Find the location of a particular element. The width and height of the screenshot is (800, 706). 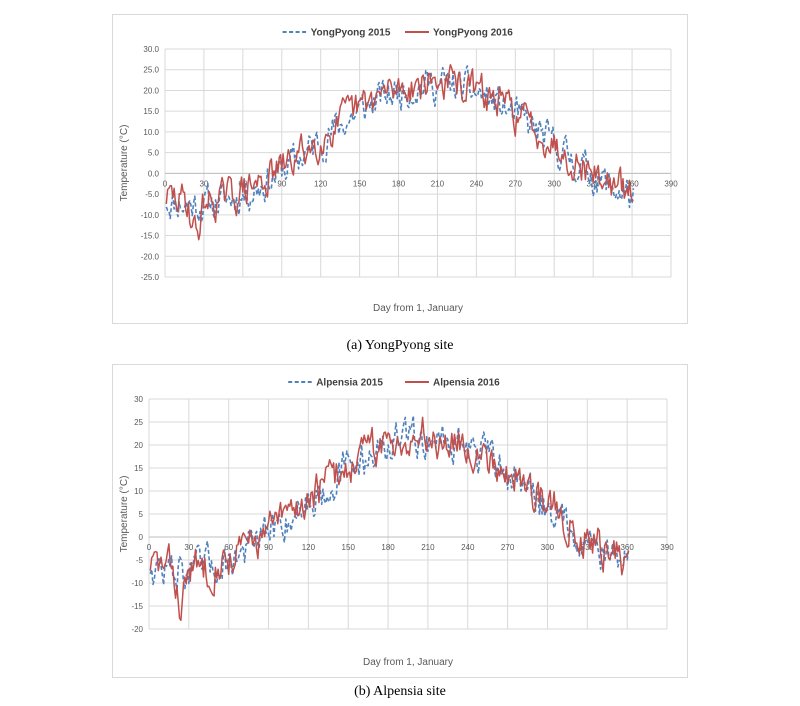

y-tick-label: -15.0 is located at coordinates (150, 236).